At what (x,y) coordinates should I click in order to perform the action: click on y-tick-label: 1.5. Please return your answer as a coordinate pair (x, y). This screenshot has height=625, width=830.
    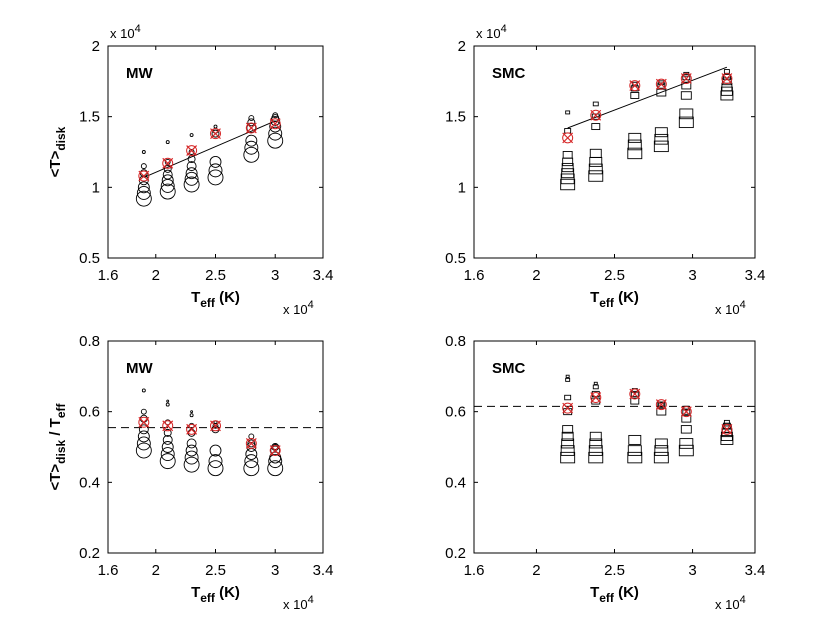
    Looking at the image, I should click on (455, 117).